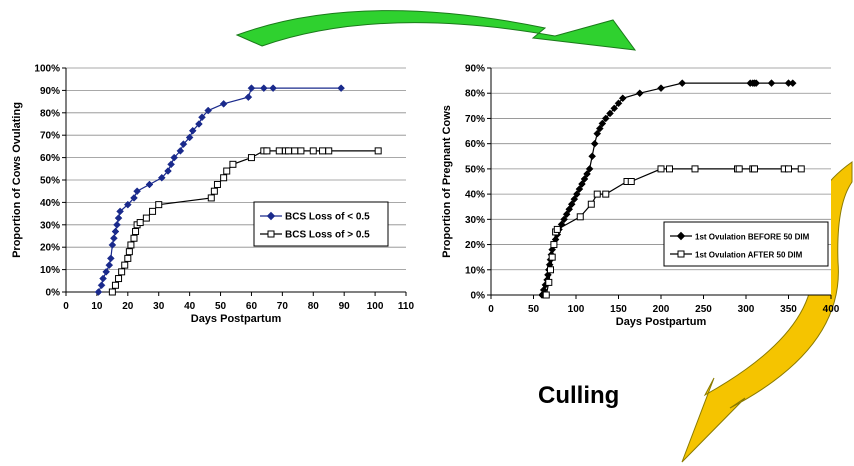 This screenshot has width=854, height=466. What do you see at coordinates (283, 306) in the screenshot?
I see `x-tick-label: 70` at bounding box center [283, 306].